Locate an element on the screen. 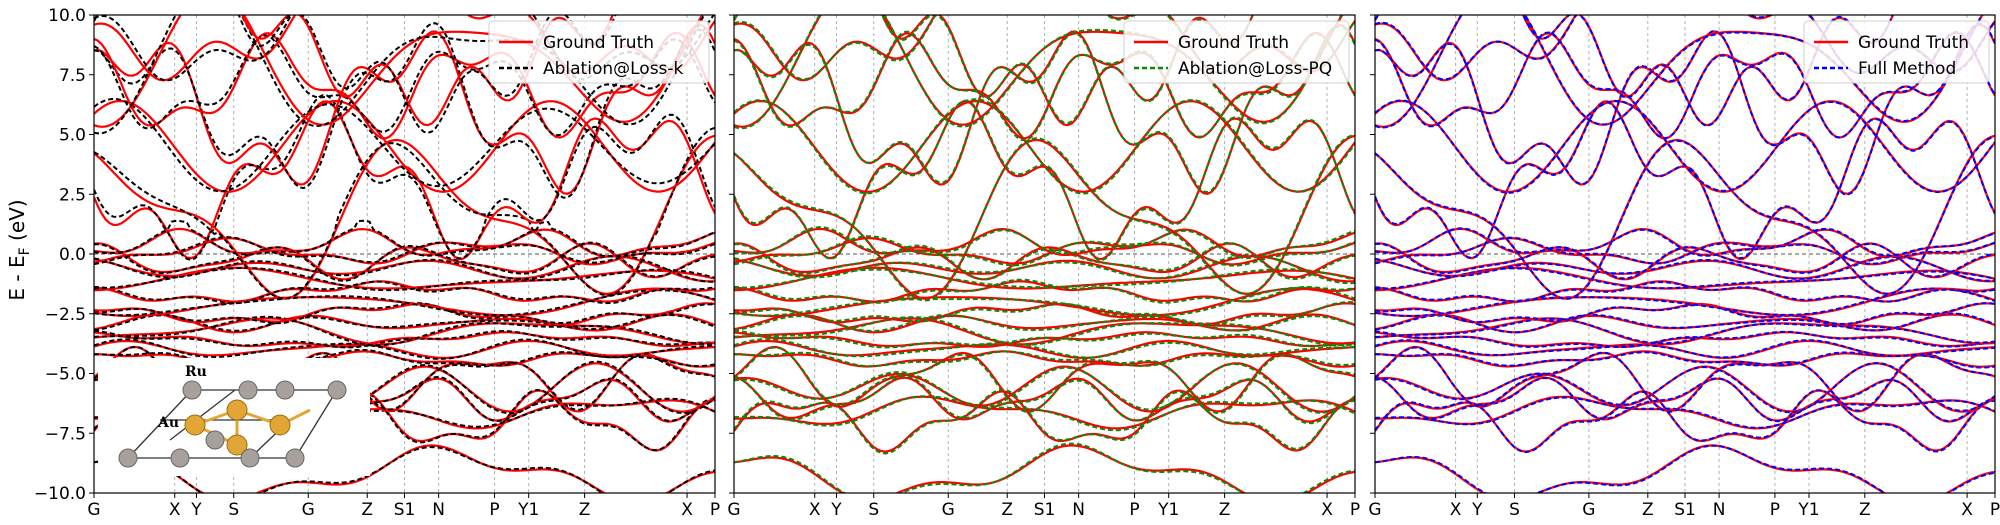  y-tick-label: 10.0 is located at coordinates (67, 16).